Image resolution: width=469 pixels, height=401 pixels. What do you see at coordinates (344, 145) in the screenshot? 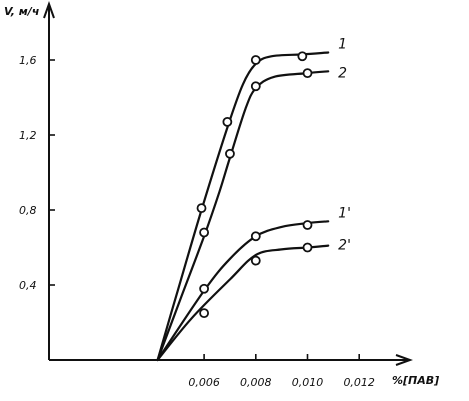
I see `series-labels: 1 2 1' 2'` at bounding box center [344, 145].